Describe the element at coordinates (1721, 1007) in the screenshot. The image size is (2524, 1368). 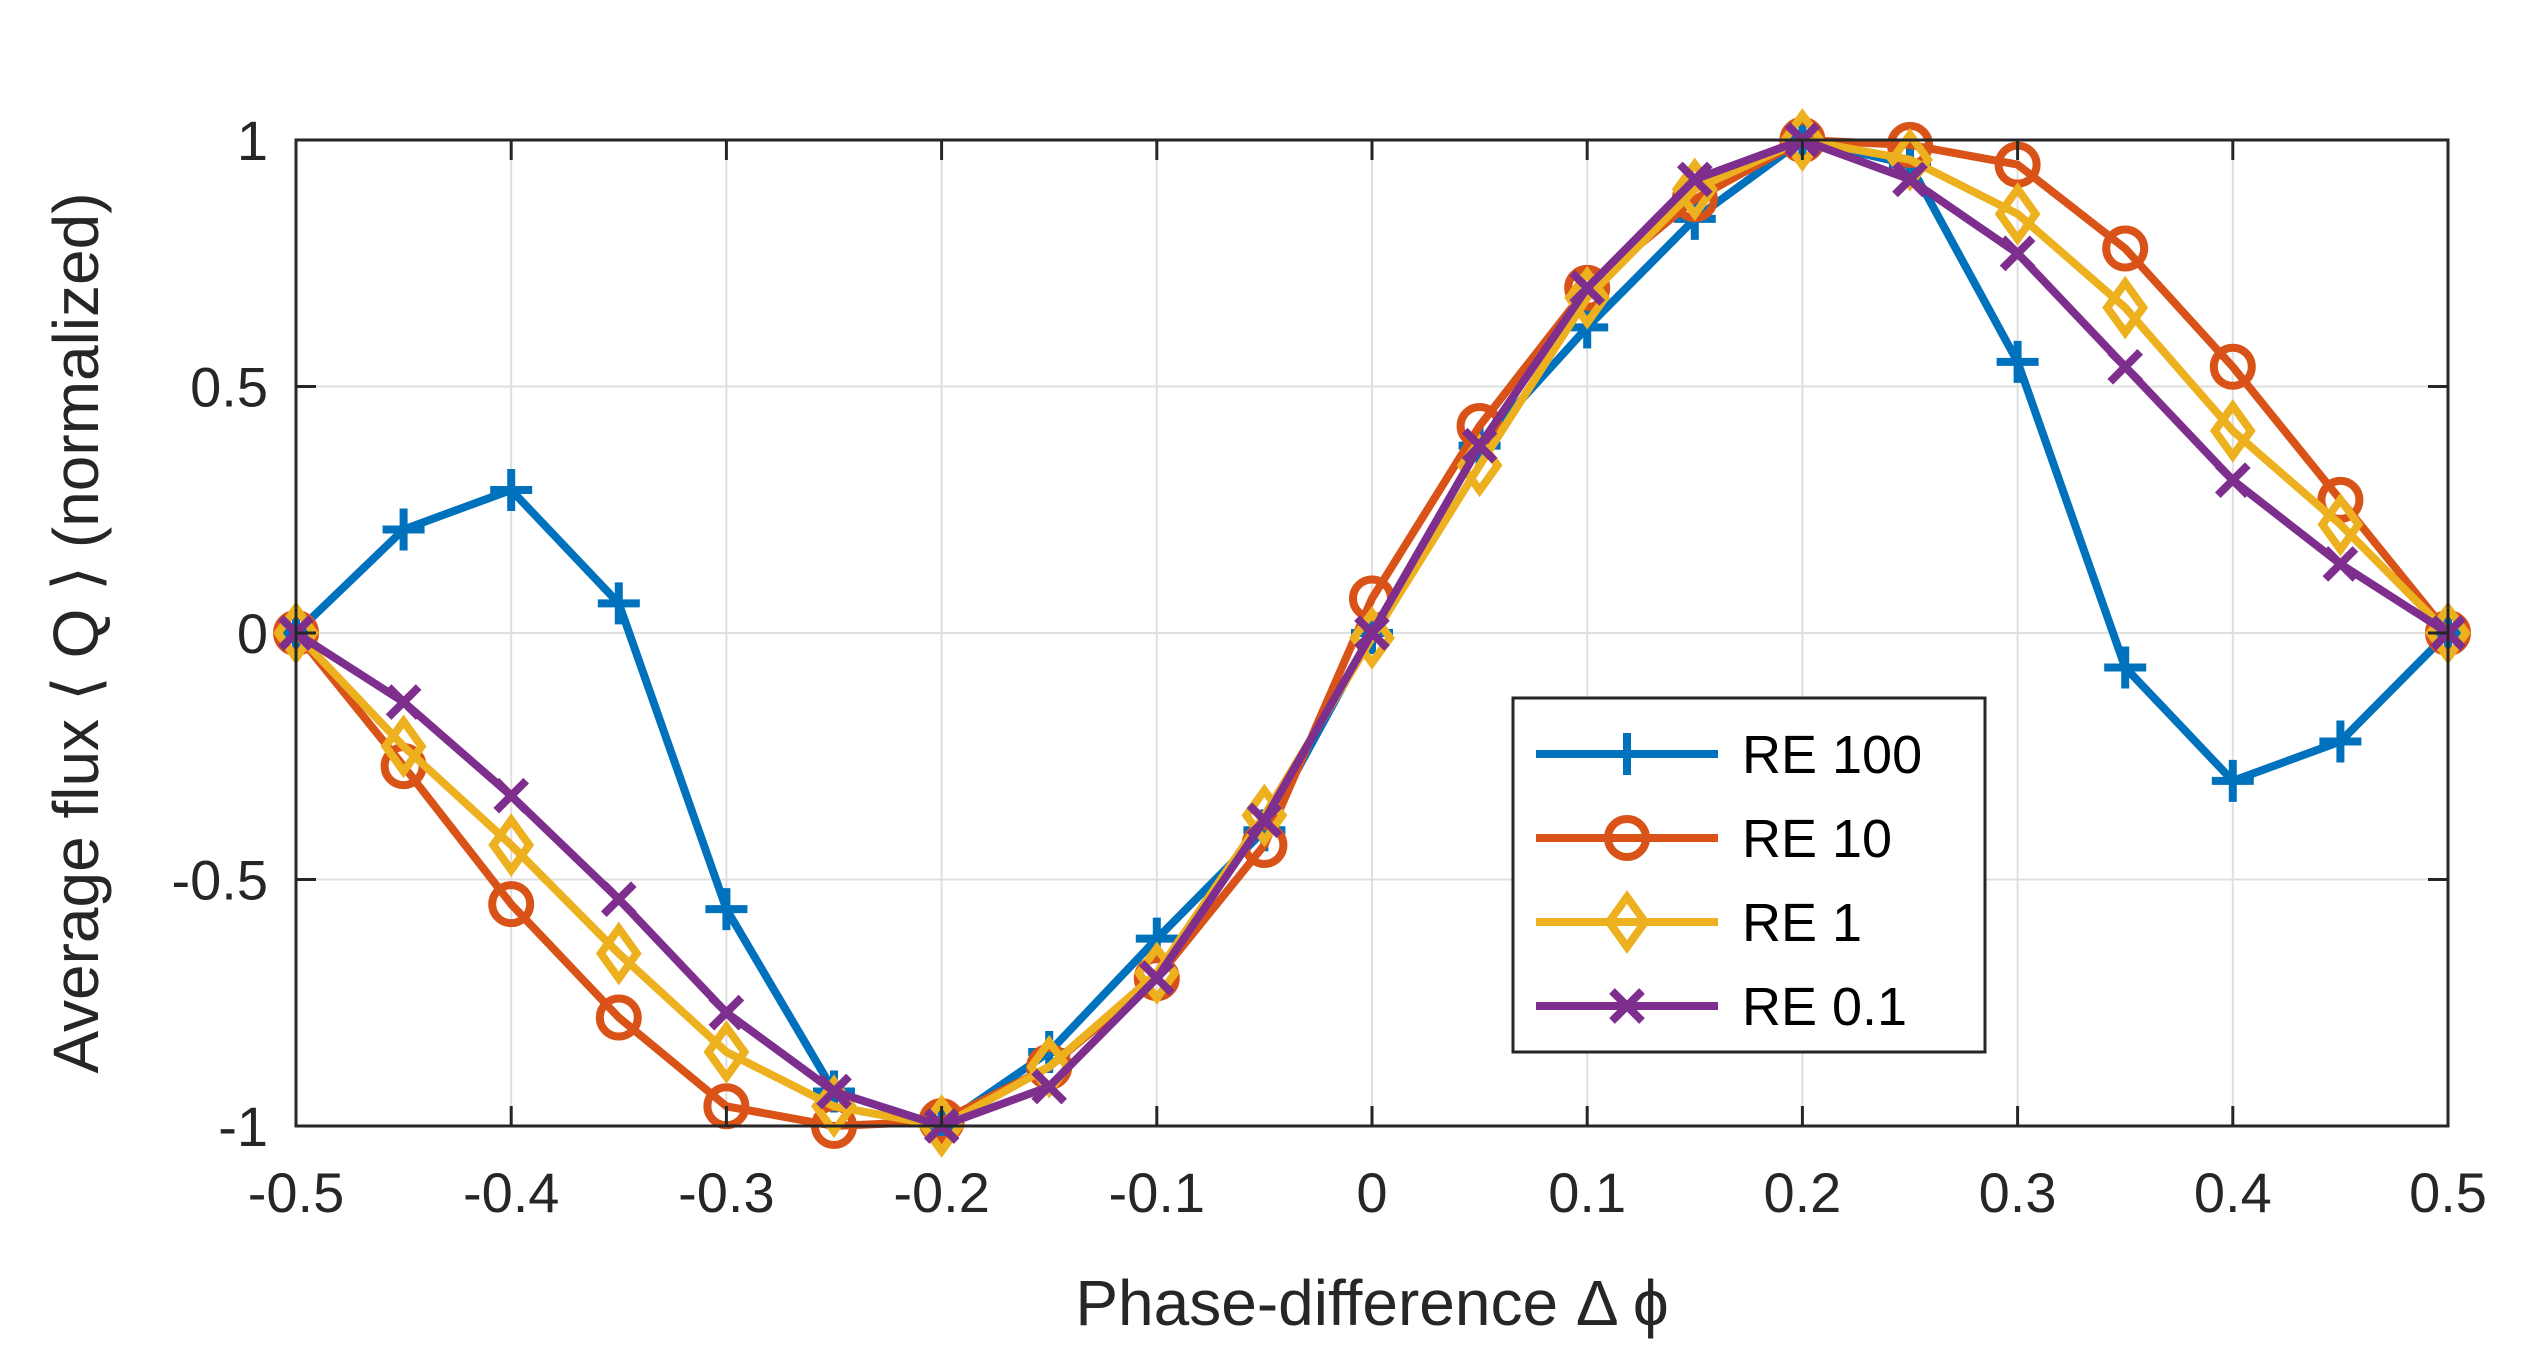
I see `legend-item-re-0-1: RE 0.1` at that location.